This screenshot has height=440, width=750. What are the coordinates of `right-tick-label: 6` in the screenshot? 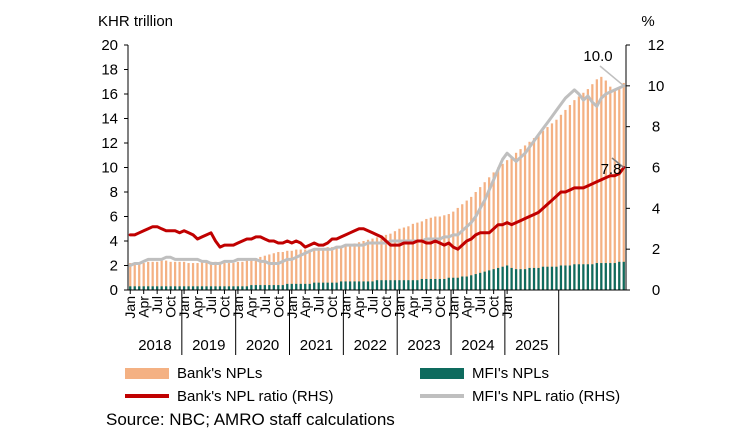 It's located at (656, 168).